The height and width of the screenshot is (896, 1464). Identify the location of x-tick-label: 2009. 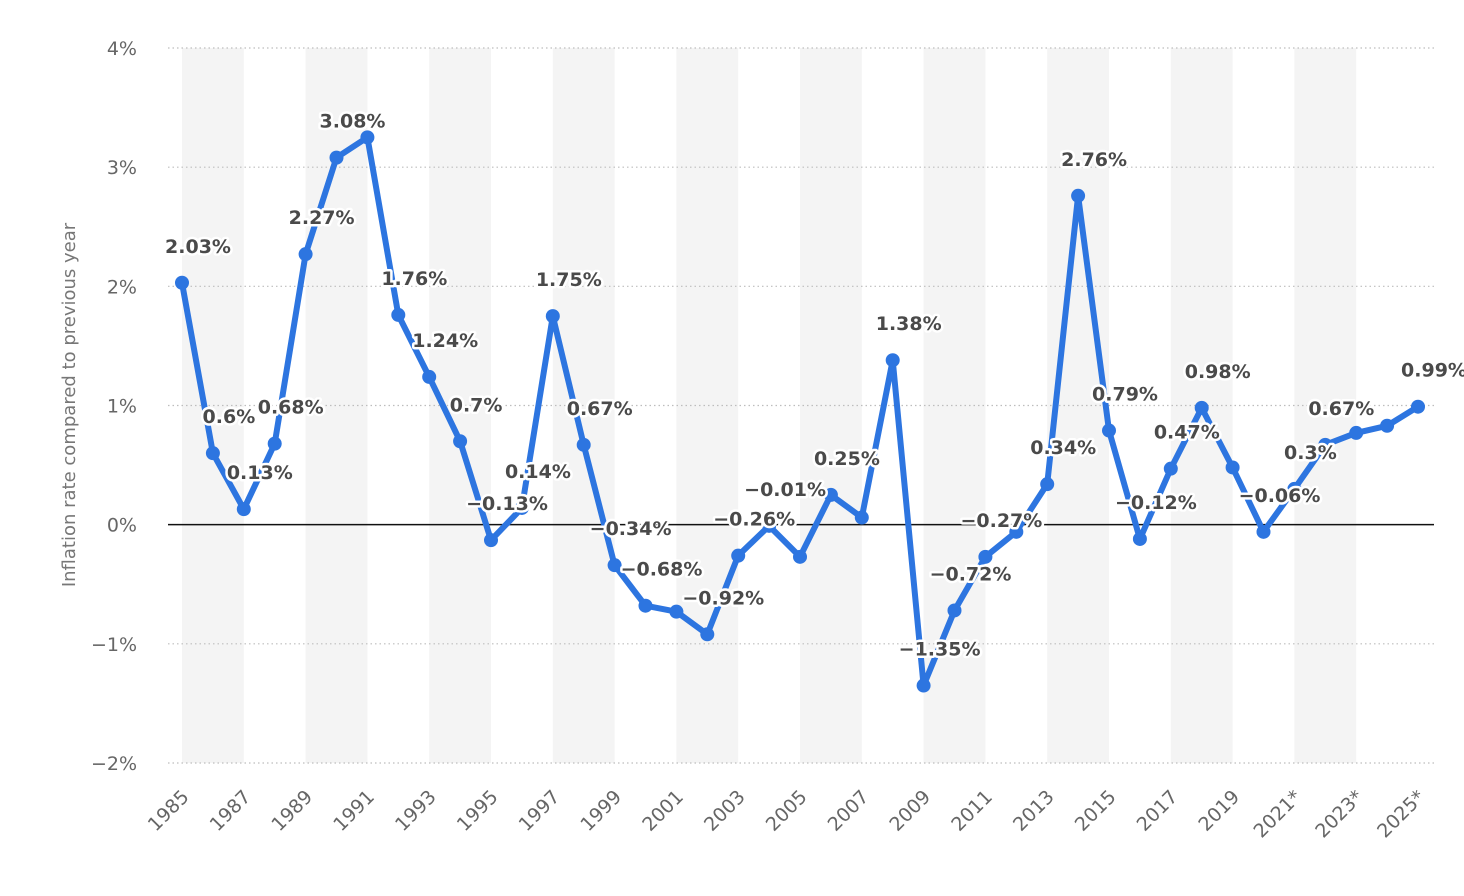
(910, 811).